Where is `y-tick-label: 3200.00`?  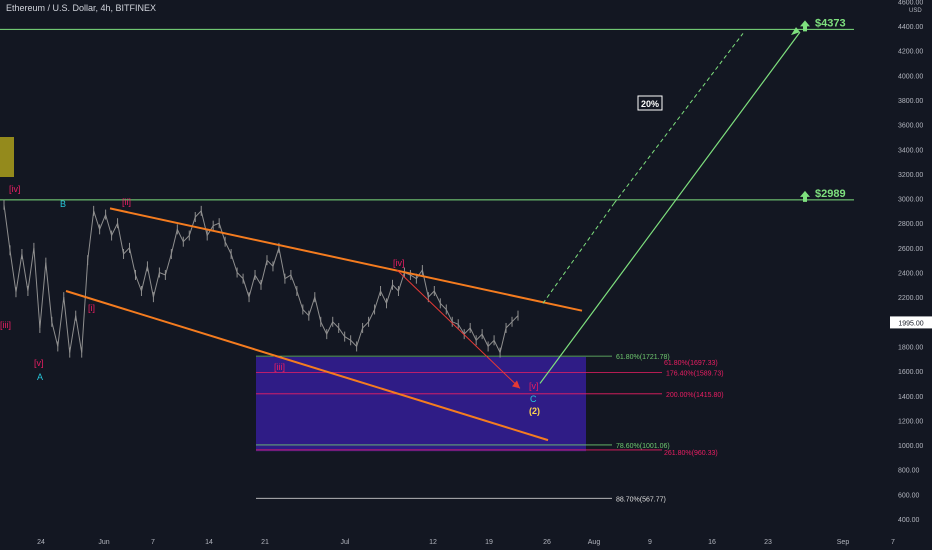
y-tick-label: 3200.00 is located at coordinates (910, 175).